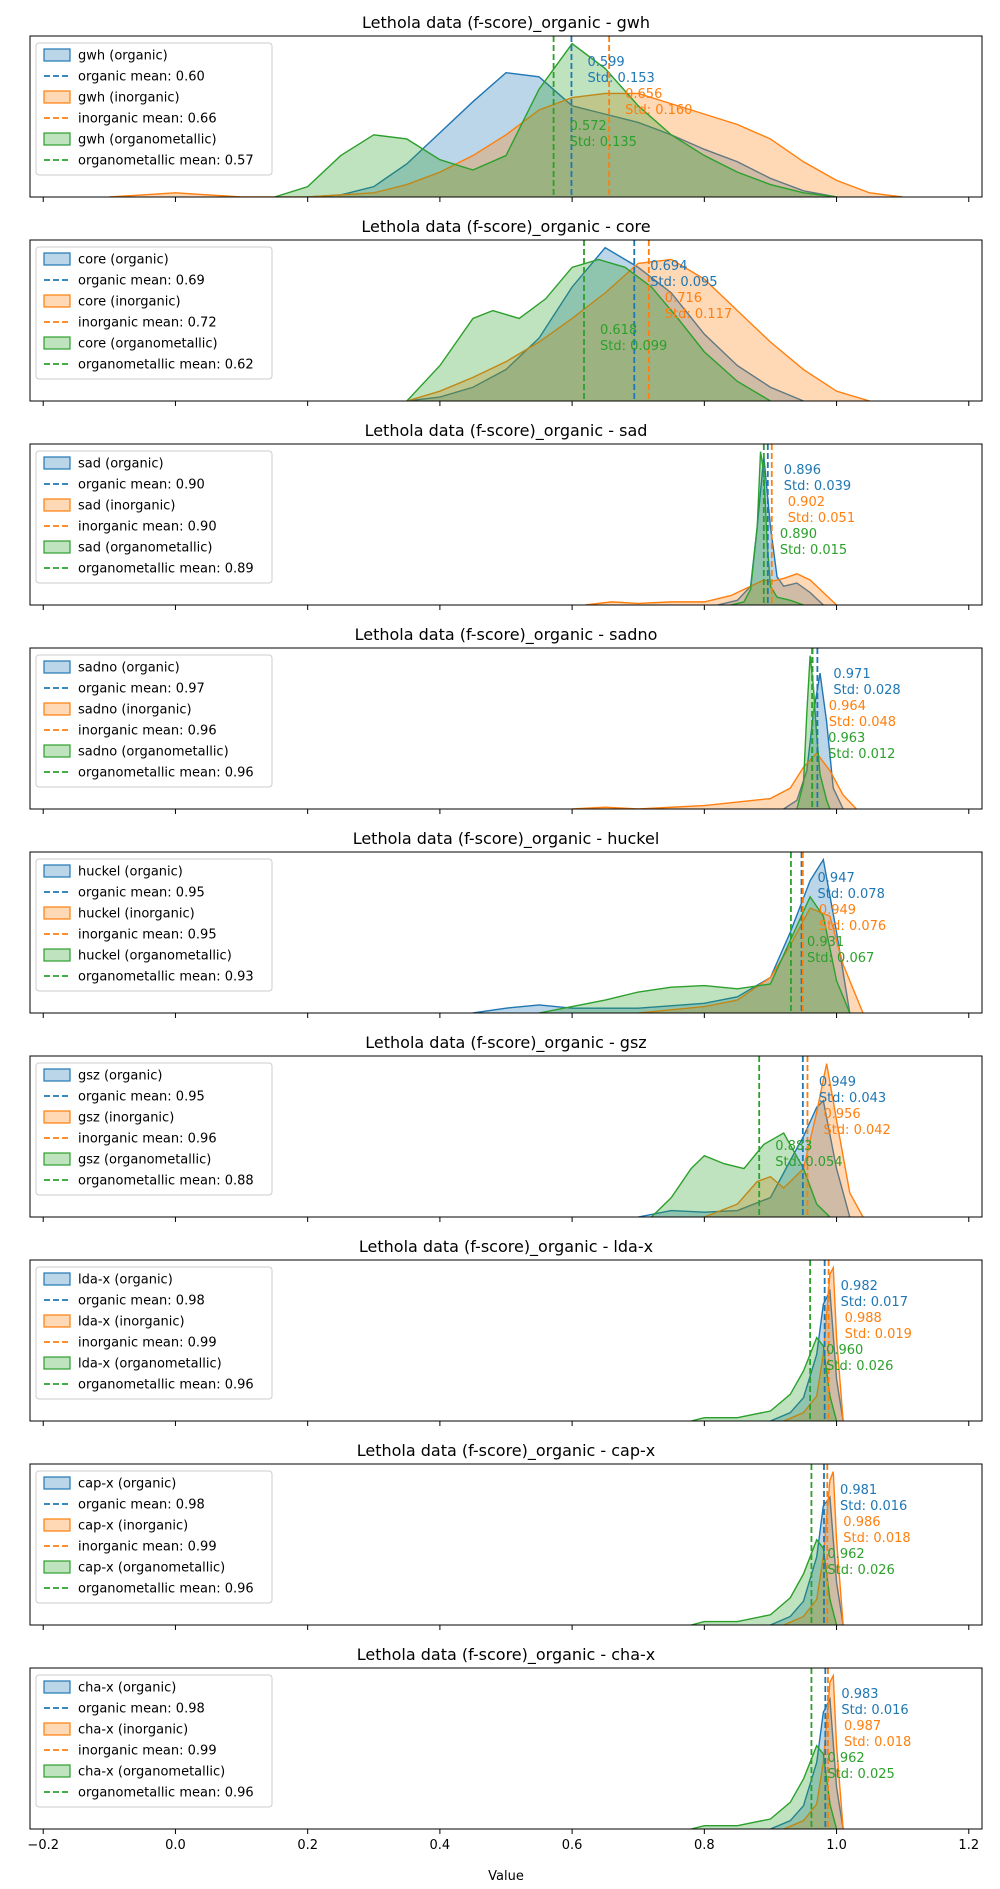 Image resolution: width=1000 pixels, height=1889 pixels. Describe the element at coordinates (793, 1146) in the screenshot. I see `mean-annotation-organometallic: 0.883` at that location.